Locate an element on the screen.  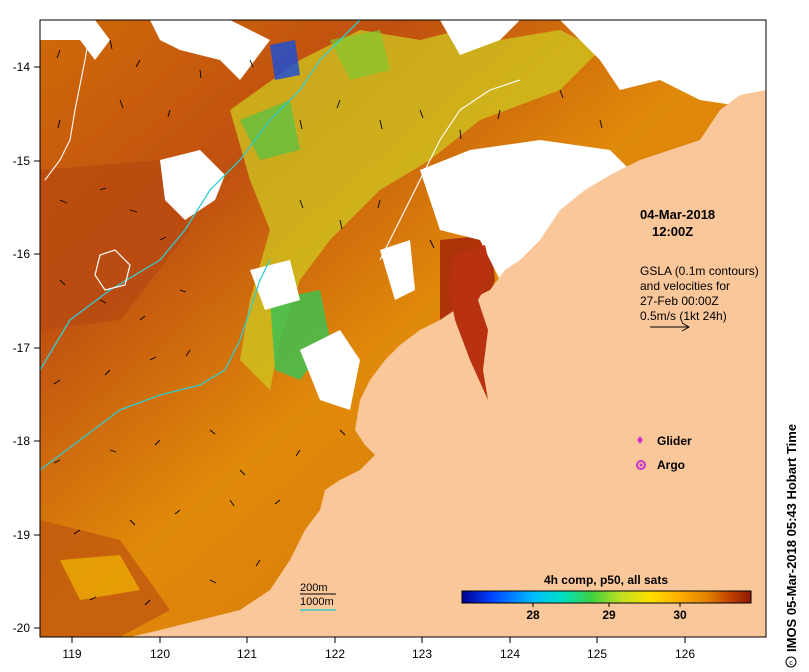
map-date: 04-Mar-2018 is located at coordinates (677, 214).